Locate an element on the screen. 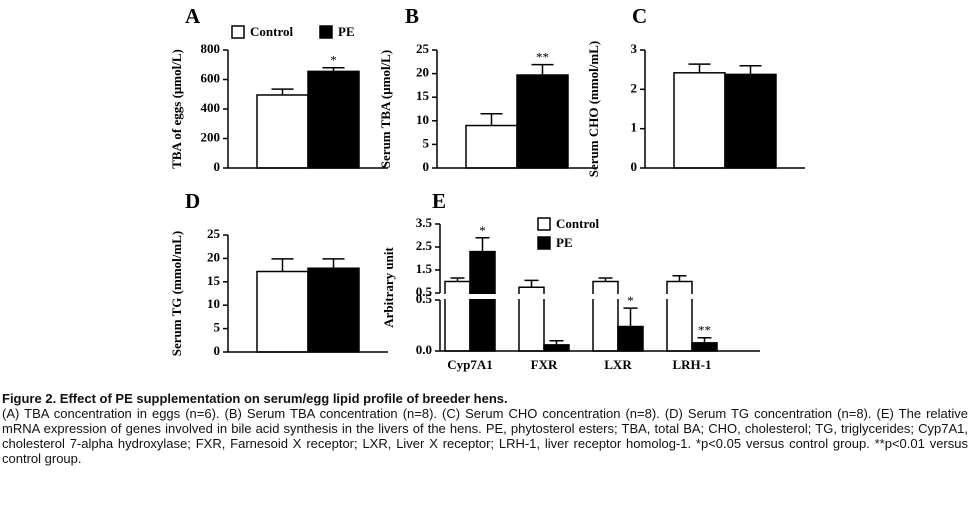 This screenshot has width=974, height=509. y-tick-label: 600 is located at coordinates (211, 77).